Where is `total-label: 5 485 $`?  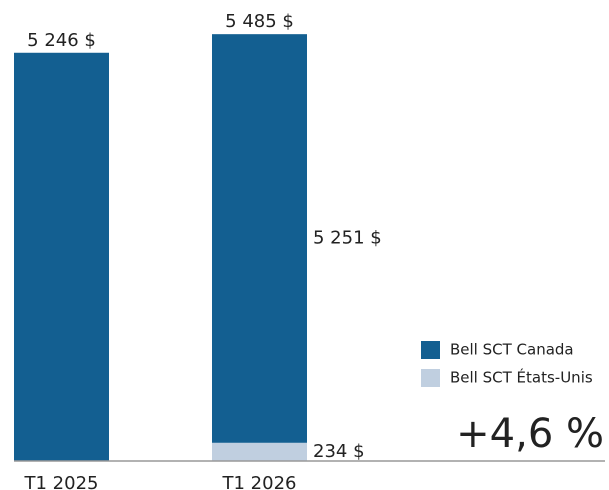 total-label: 5 485 $ is located at coordinates (259, 21).